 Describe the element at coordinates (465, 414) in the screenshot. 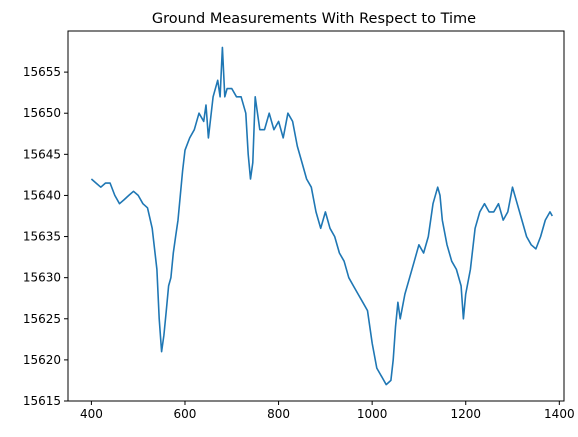

I see `x-tick-label: 1200` at that location.